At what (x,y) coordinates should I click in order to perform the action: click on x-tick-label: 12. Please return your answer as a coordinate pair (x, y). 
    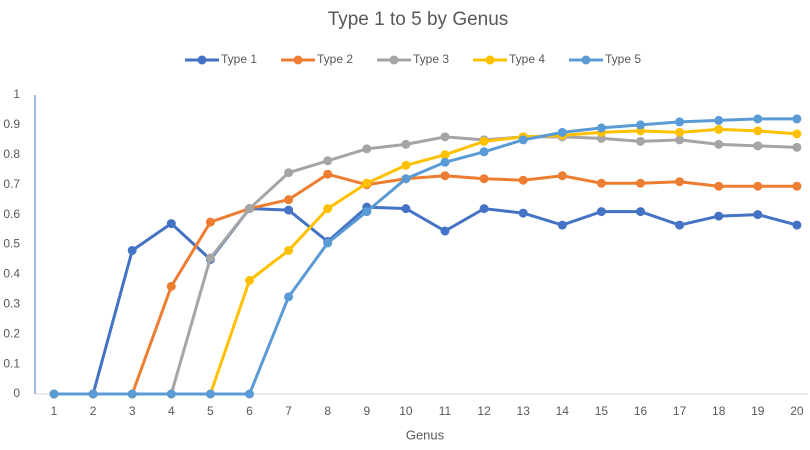
    Looking at the image, I should click on (484, 411).